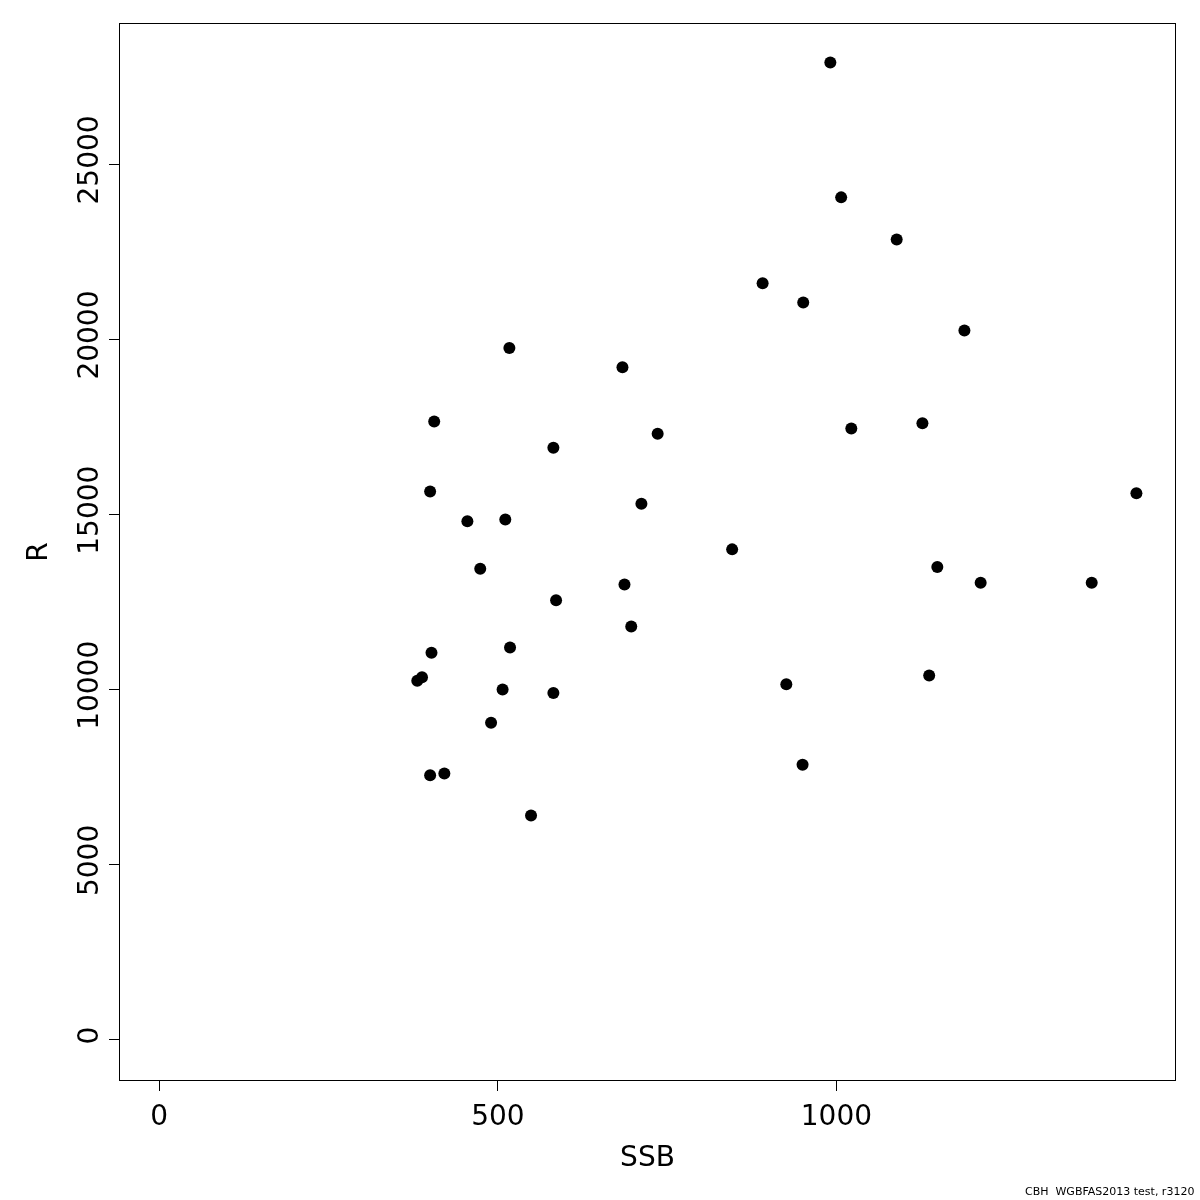  Describe the element at coordinates (498, 1115) in the screenshot. I see `x-tick-label: 500` at that location.